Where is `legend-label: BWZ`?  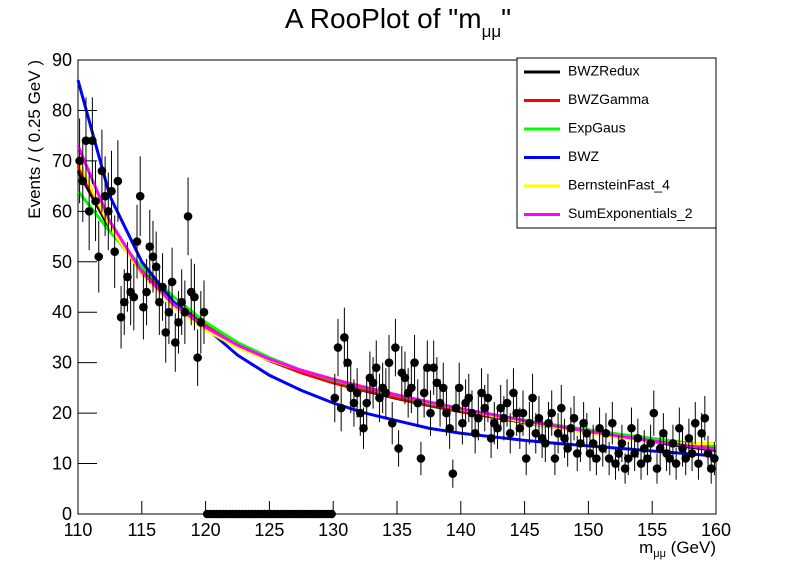 legend-label: BWZ is located at coordinates (584, 156).